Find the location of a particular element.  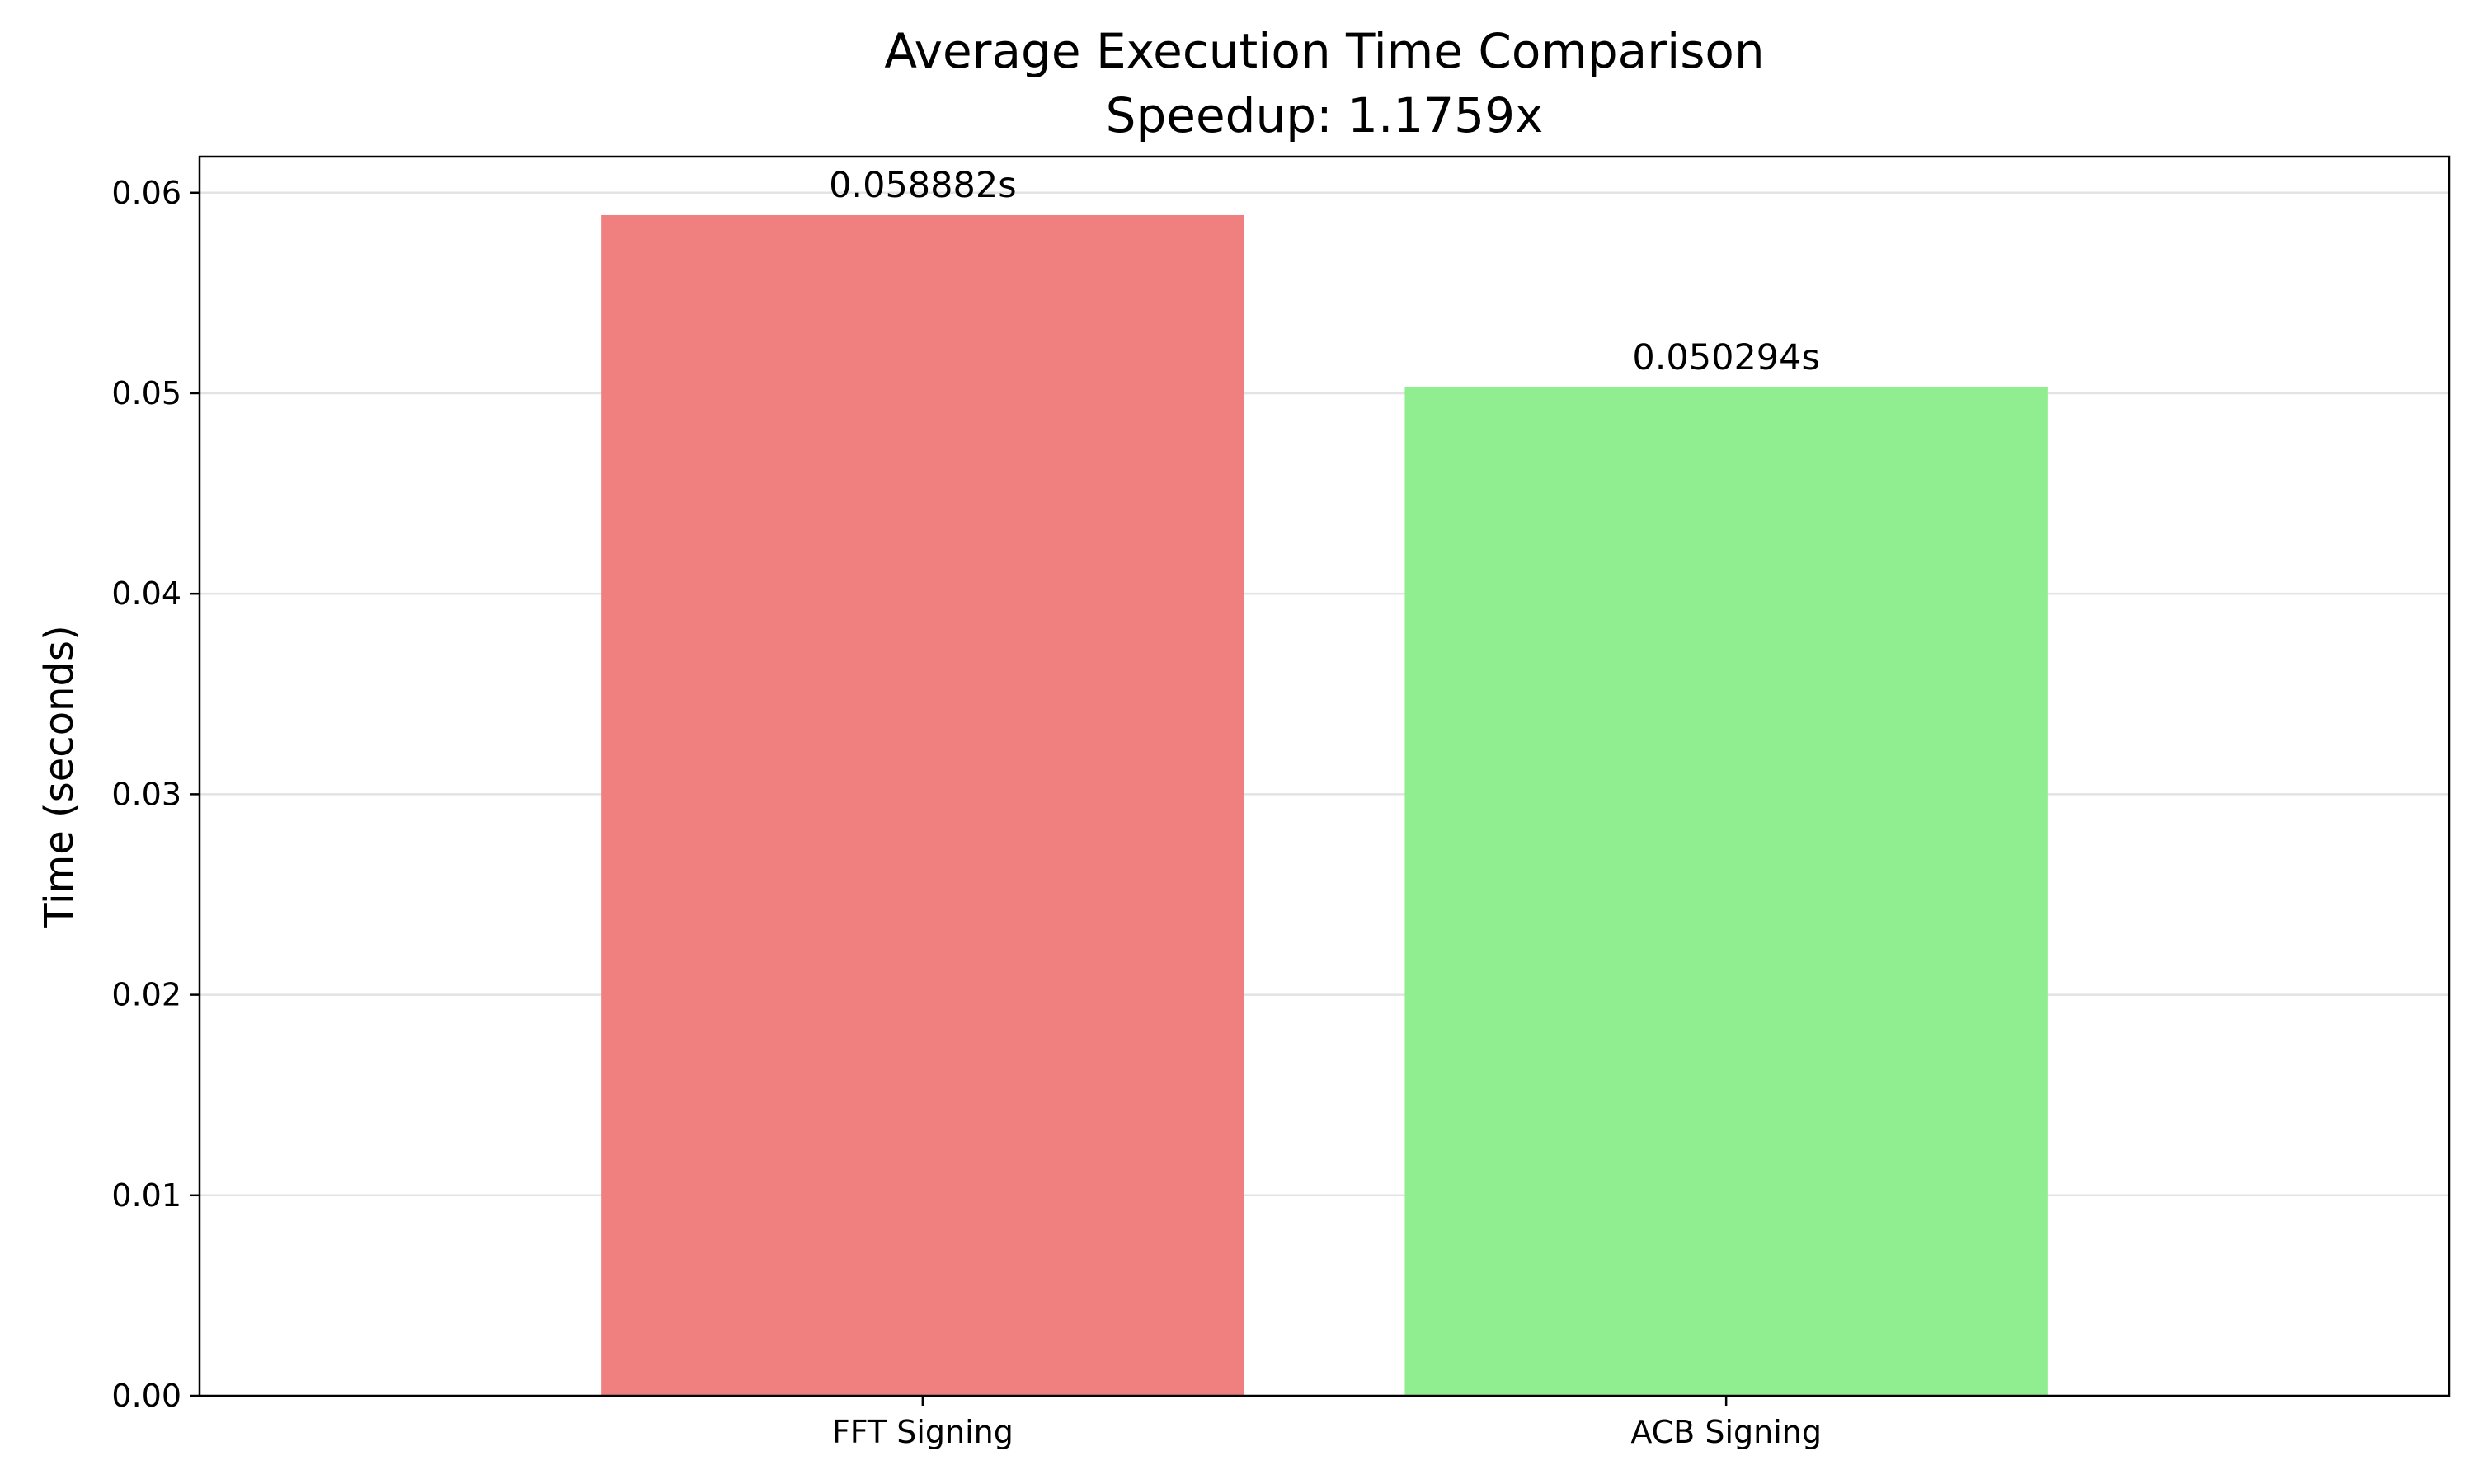

y-tick-label: 0.03 is located at coordinates (146, 794).